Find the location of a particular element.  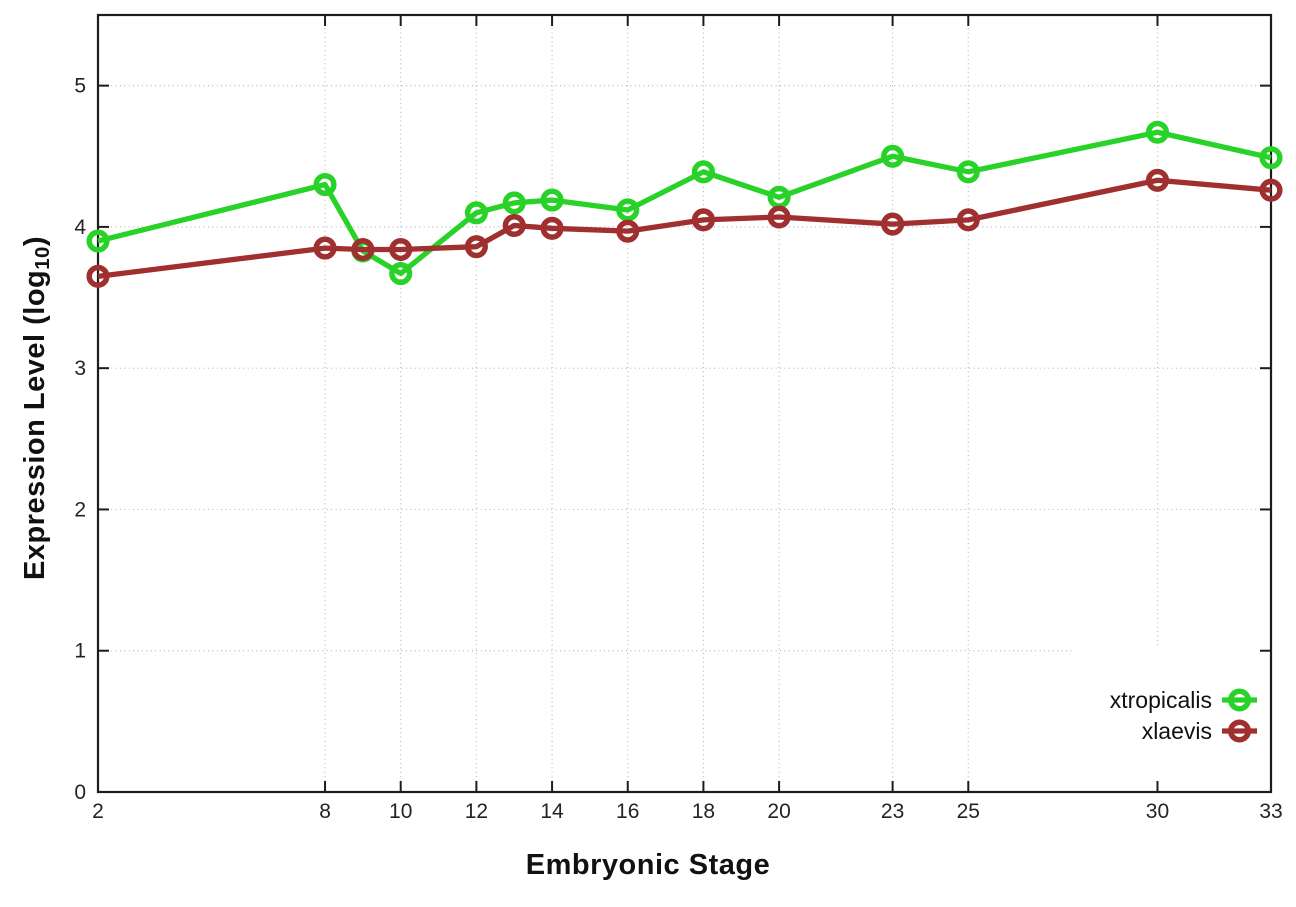

x-tick-label: 23 is located at coordinates (892, 811).